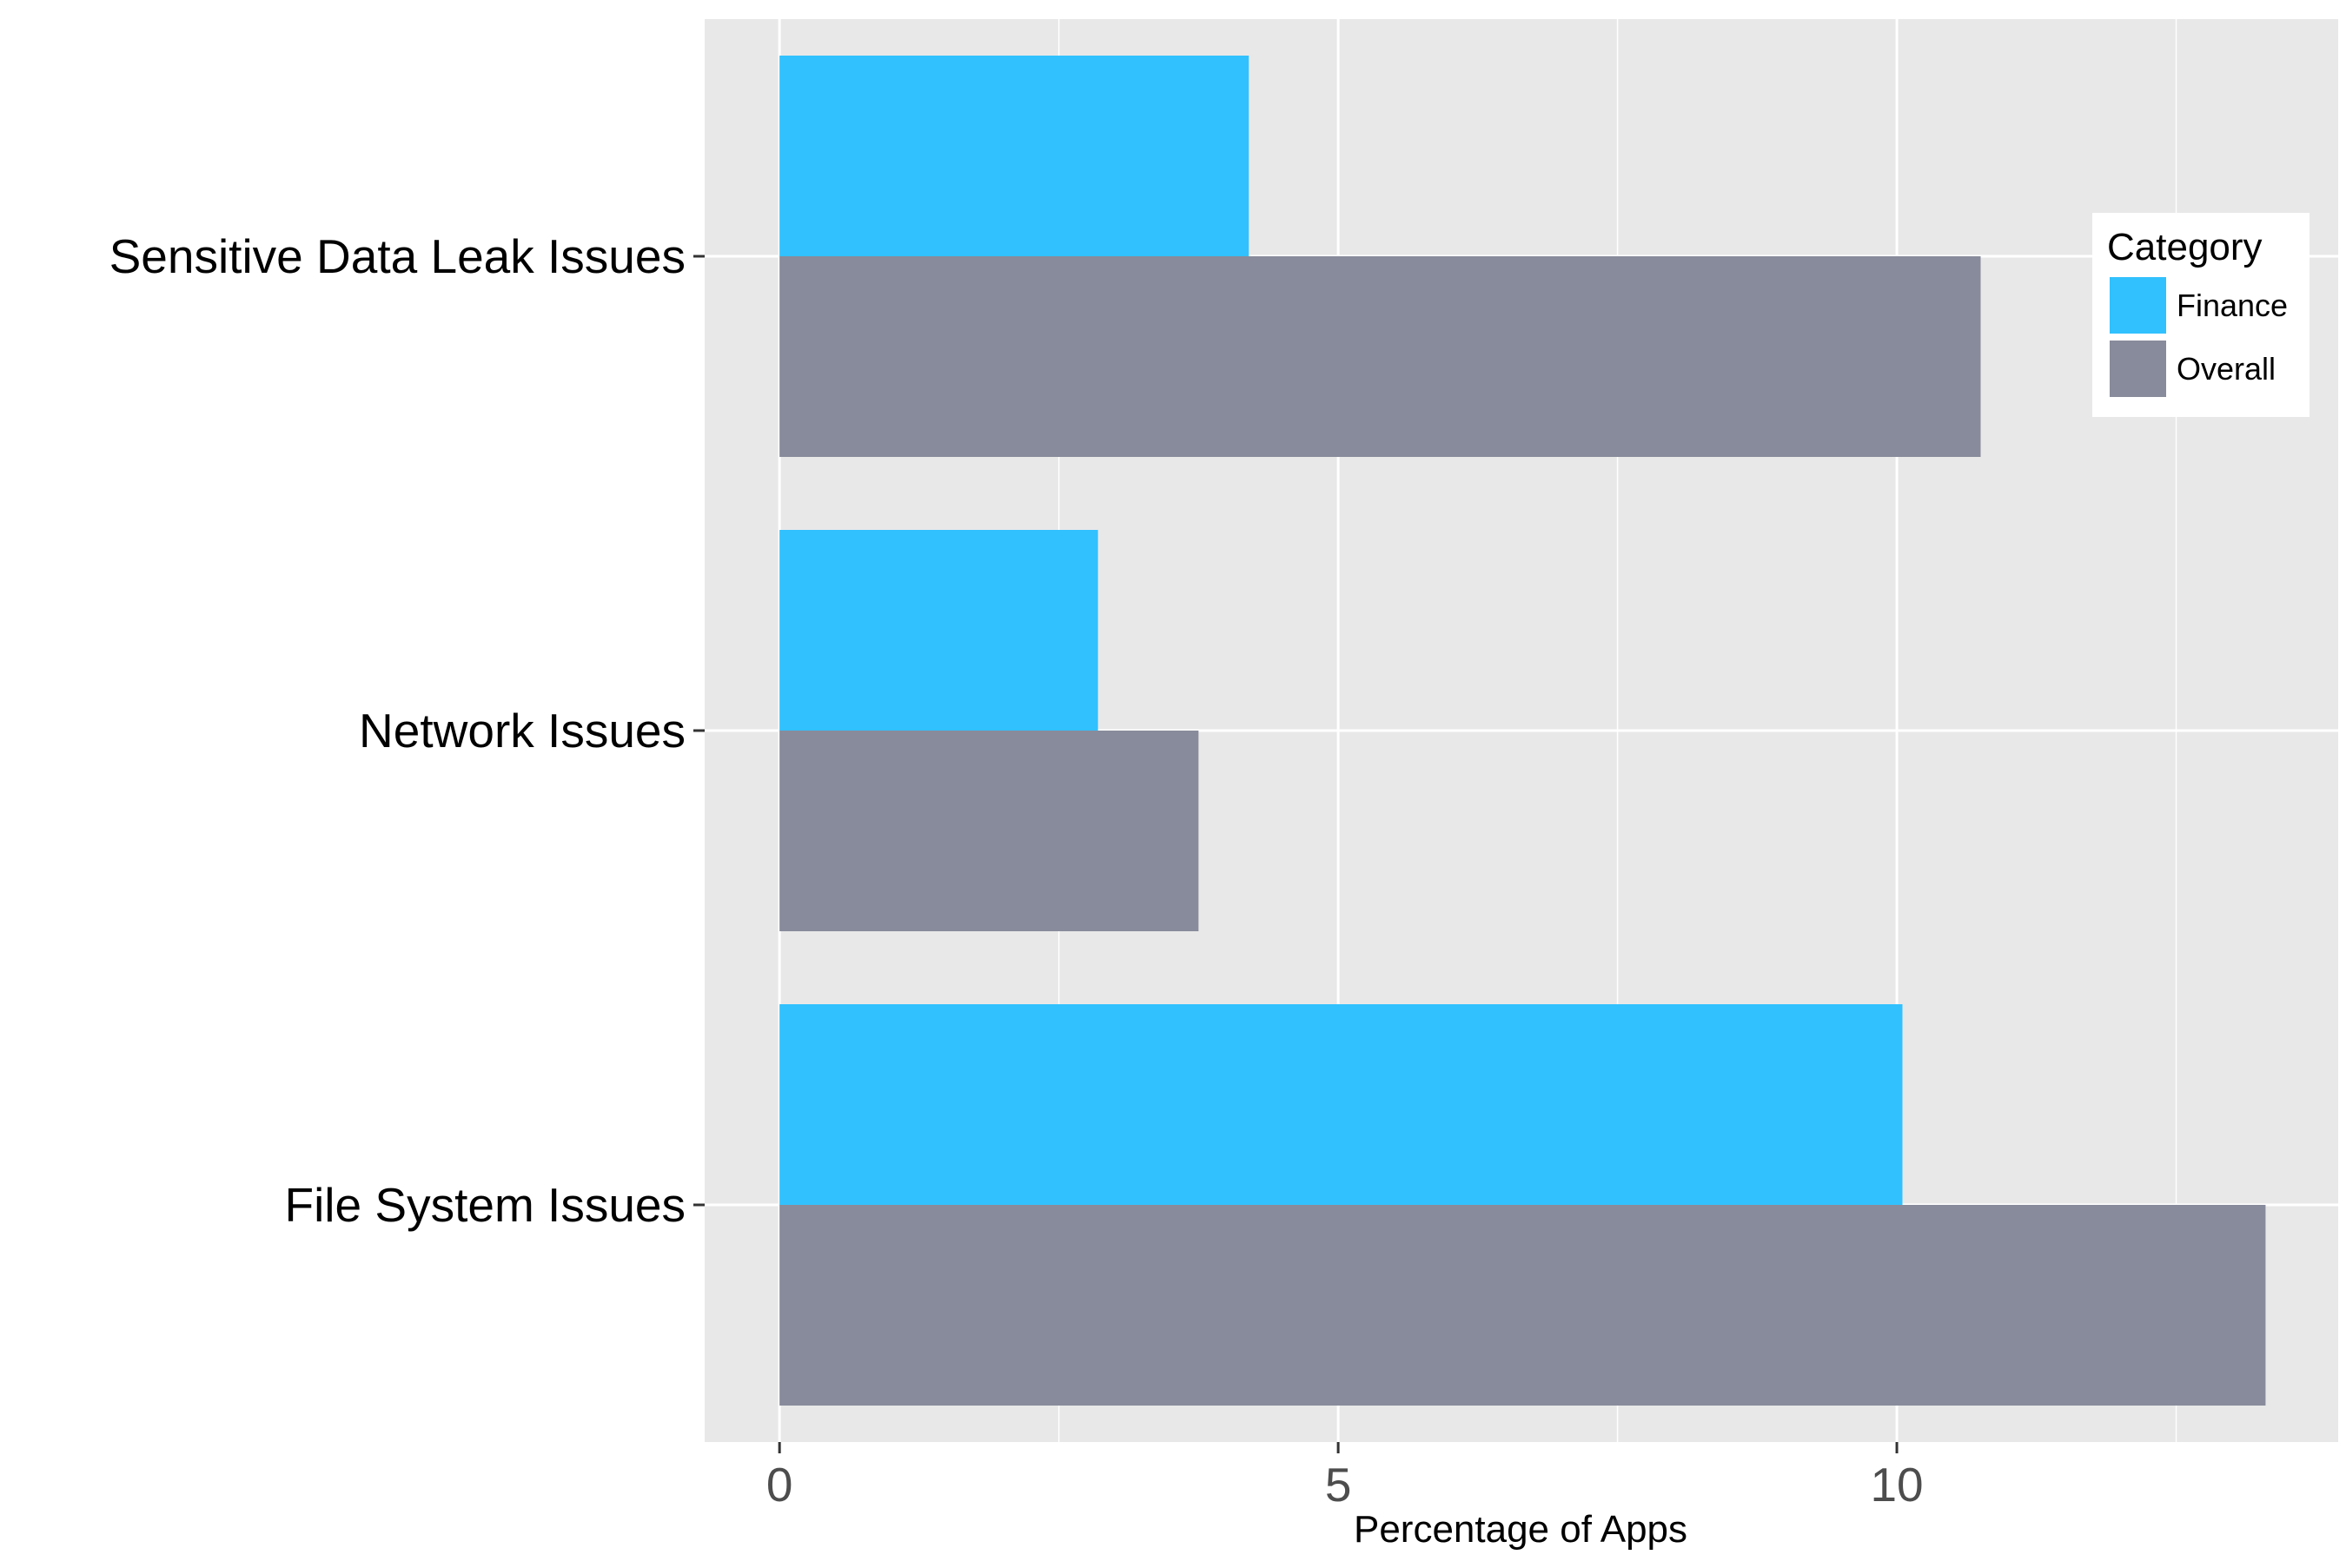 This screenshot has height=1568, width=2346. Describe the element at coordinates (485, 1205) in the screenshot. I see `y-tick-label: File System Issues` at that location.